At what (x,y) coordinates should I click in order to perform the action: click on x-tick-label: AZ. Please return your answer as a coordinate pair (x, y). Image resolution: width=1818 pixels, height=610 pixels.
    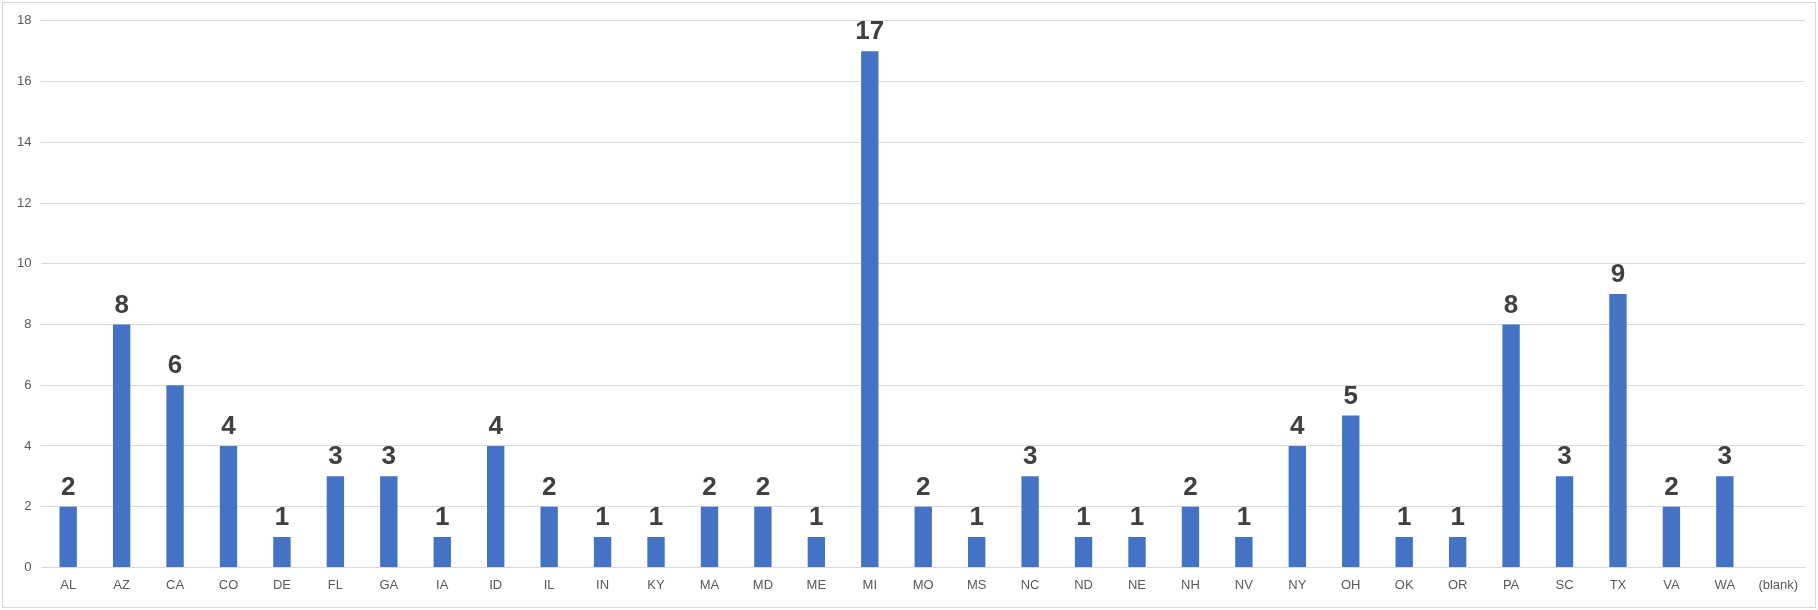
    Looking at the image, I should click on (121, 584).